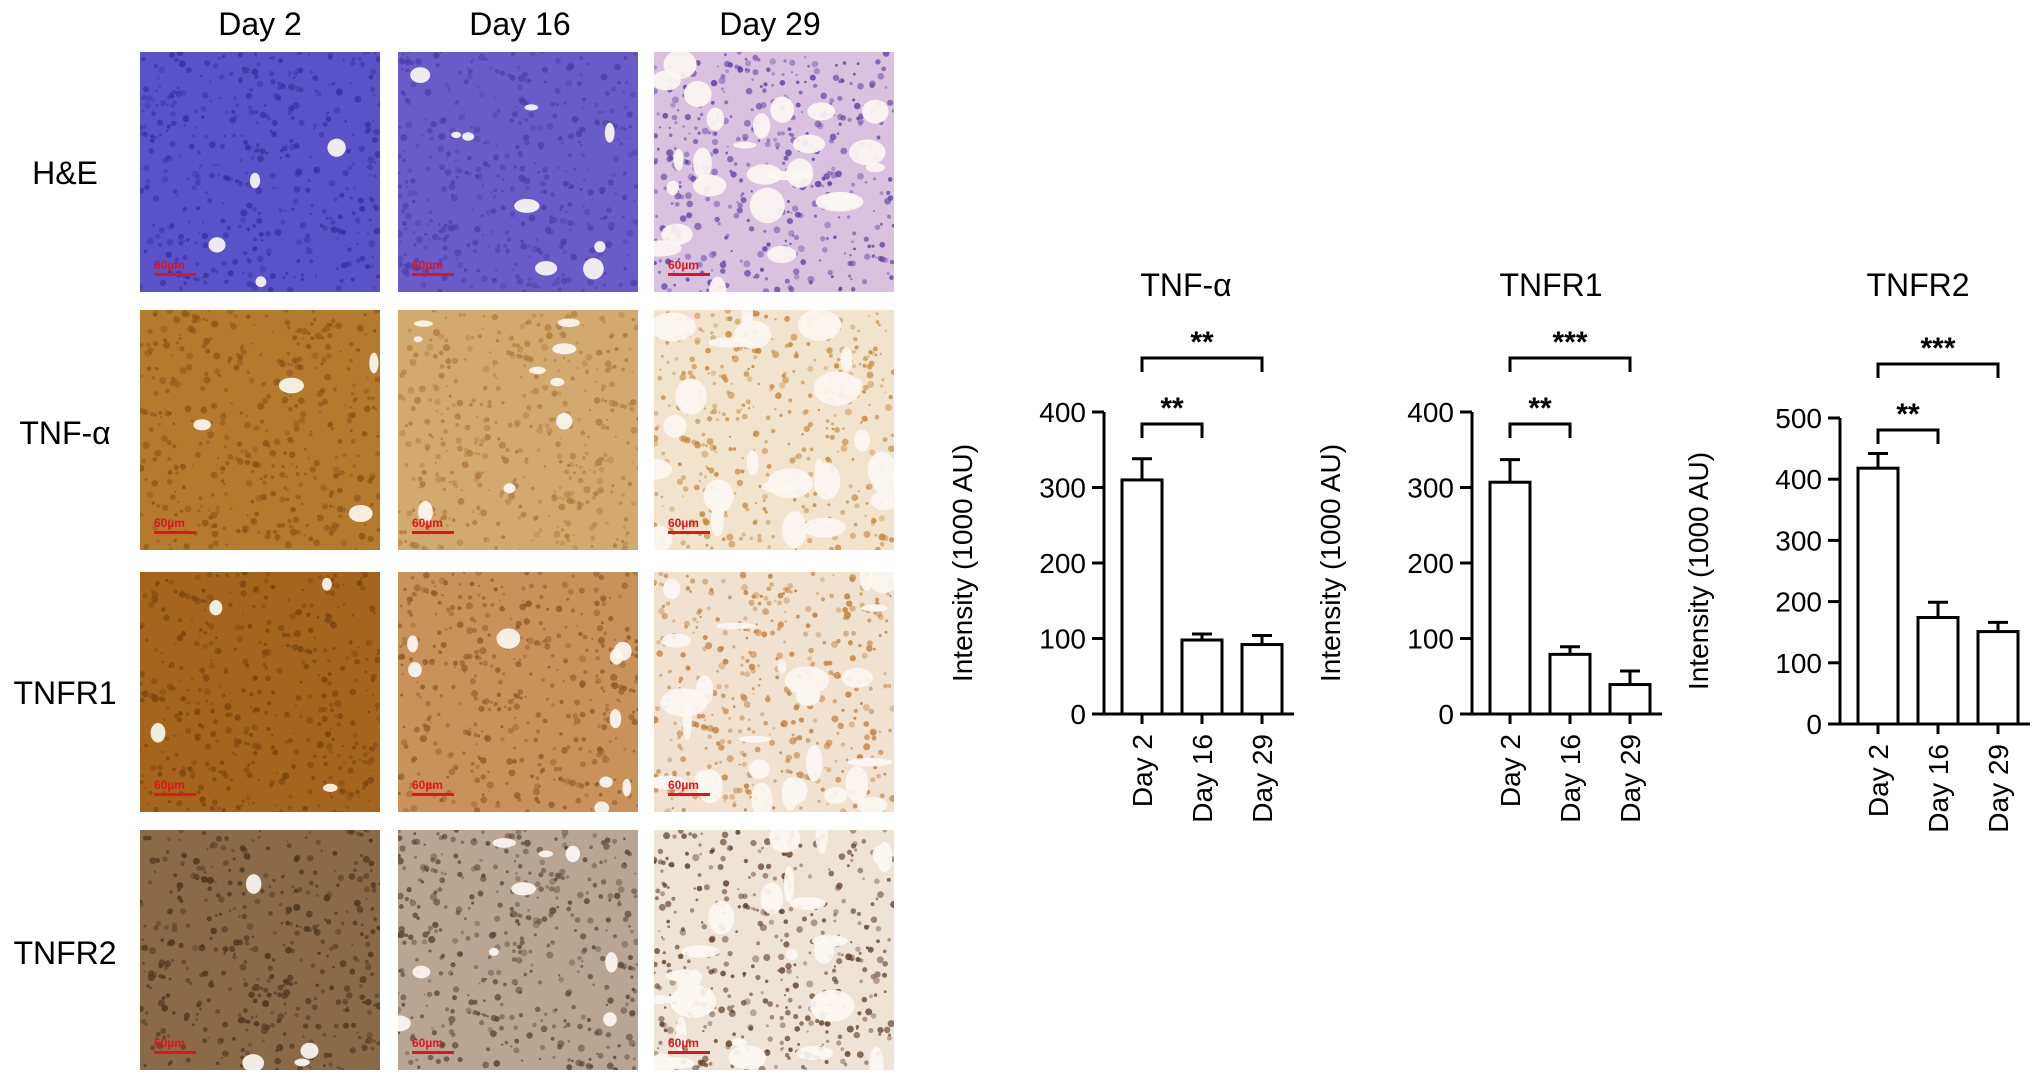  I want to click on chart-title: TNF-α, so click(1185, 285).